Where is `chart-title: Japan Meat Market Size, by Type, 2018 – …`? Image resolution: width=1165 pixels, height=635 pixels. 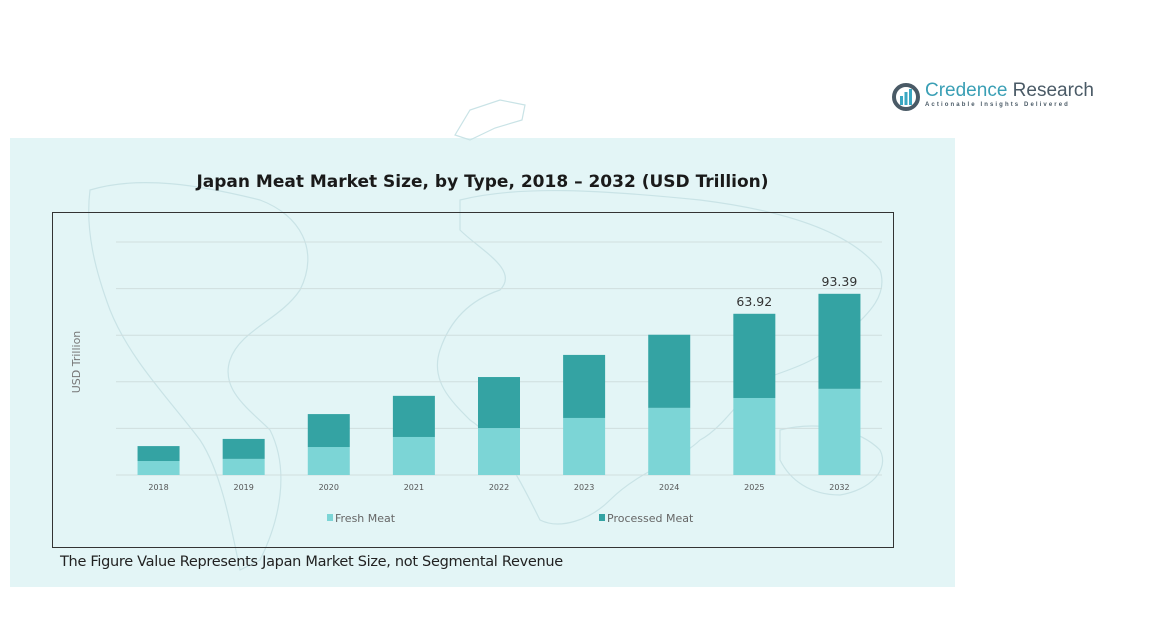
chart-title: Japan Meat Market Size, by Type, 2018 – … is located at coordinates (482, 182).